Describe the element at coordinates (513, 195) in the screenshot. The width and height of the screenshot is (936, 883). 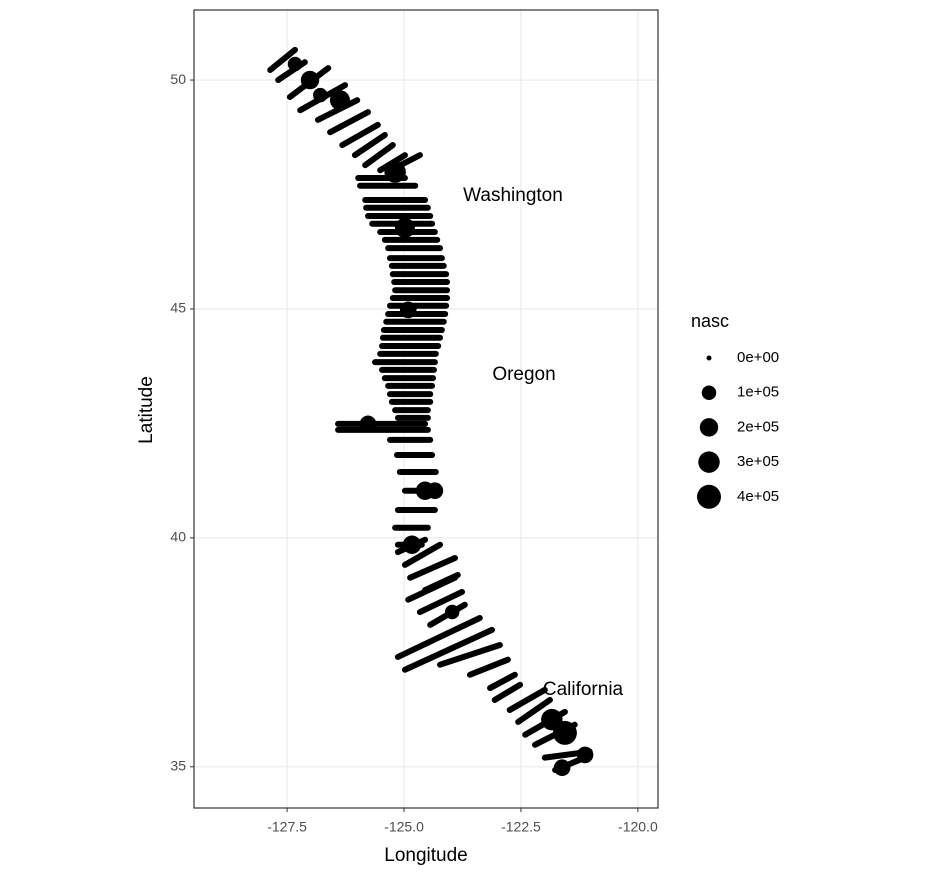
I see `state-label: Washington` at that location.